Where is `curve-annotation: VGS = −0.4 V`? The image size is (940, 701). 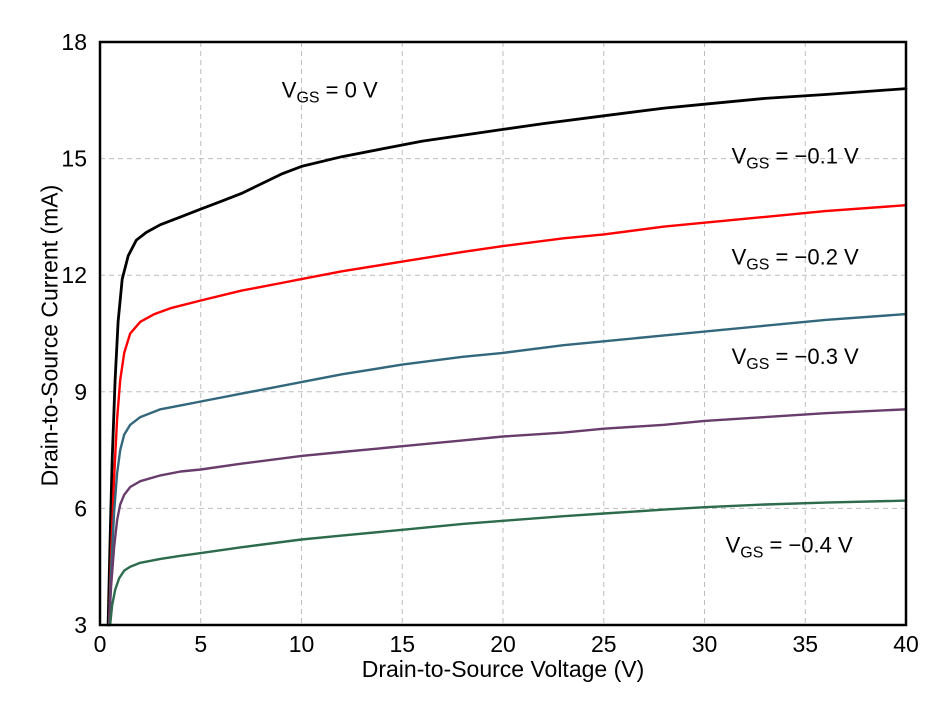
curve-annotation: VGS = −0.4 V is located at coordinates (789, 546).